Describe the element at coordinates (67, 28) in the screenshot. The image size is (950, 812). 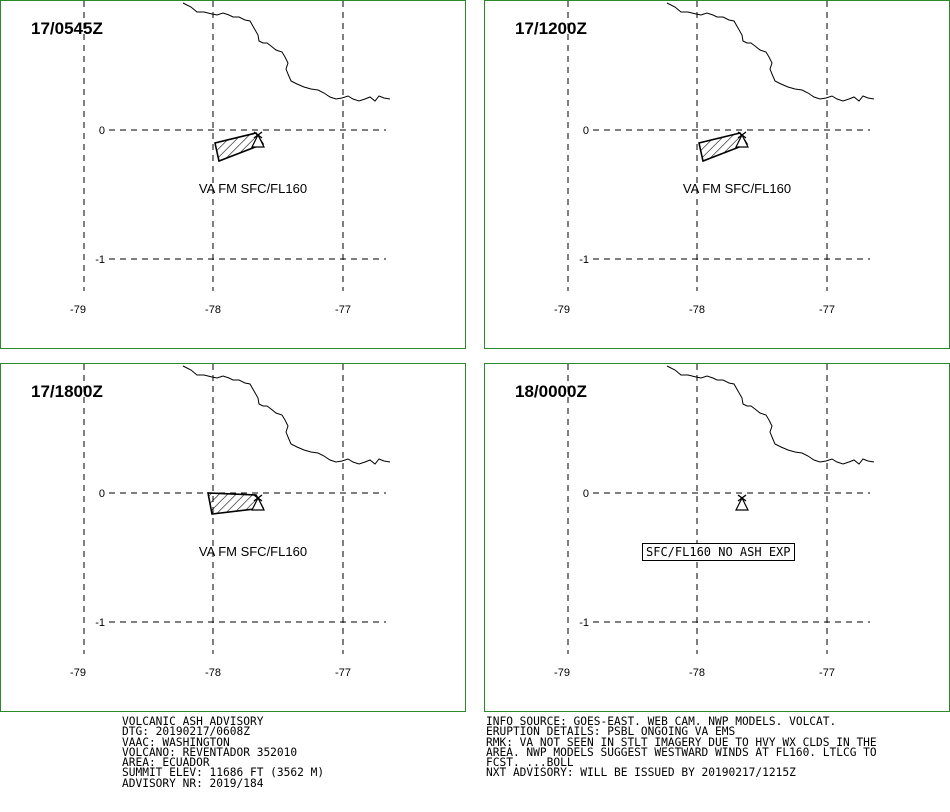
I see `panel-time-1: 17/0545Z` at that location.